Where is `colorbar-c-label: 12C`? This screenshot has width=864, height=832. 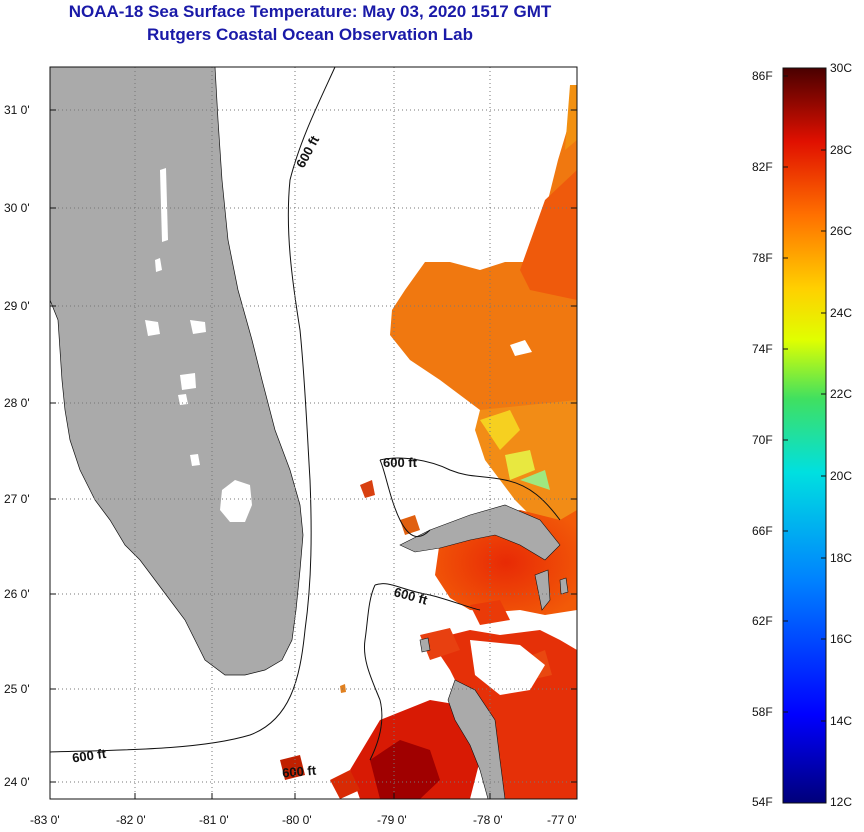 colorbar-c-label: 12C is located at coordinates (841, 802).